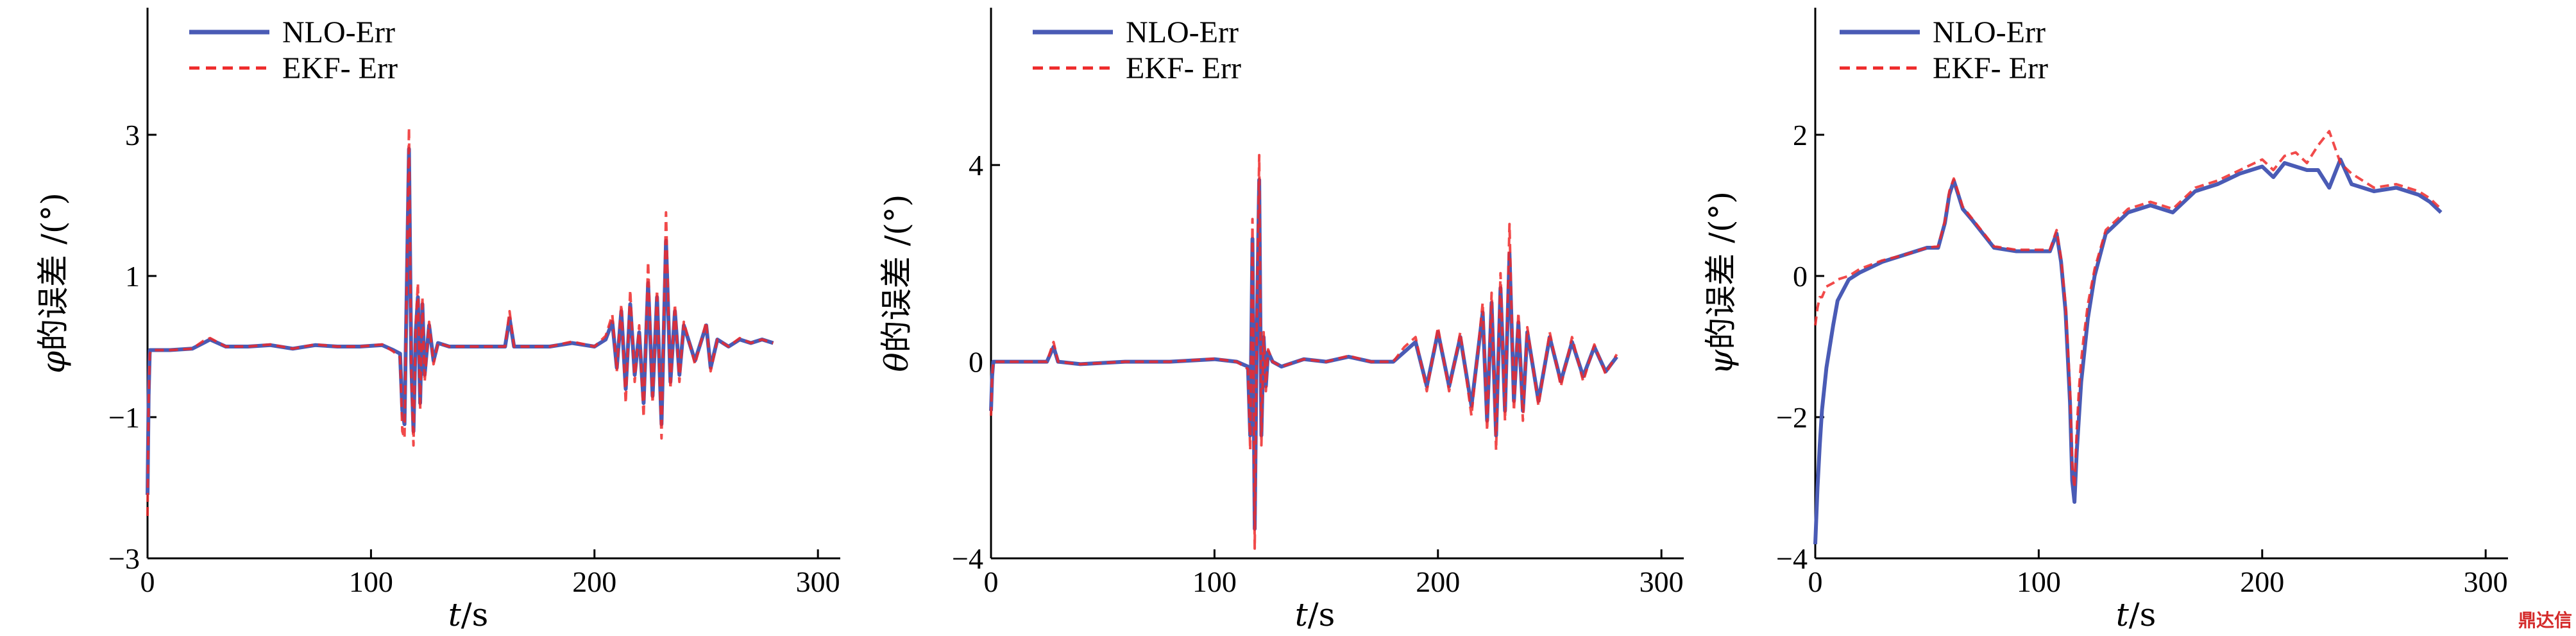  I want to click on y-tick-label: 1, so click(132, 276).